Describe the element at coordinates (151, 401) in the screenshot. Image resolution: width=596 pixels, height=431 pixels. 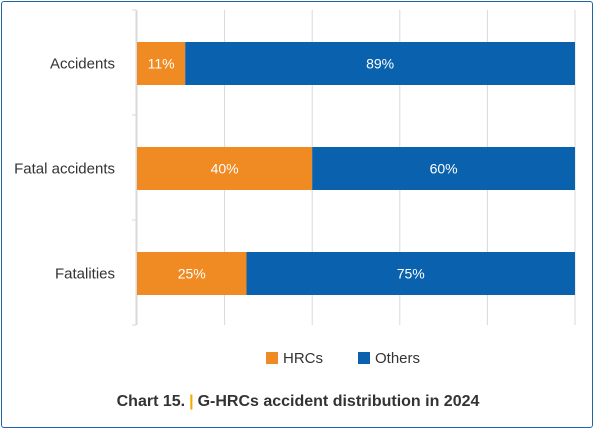
I see `caption-number: Chart 15.` at that location.